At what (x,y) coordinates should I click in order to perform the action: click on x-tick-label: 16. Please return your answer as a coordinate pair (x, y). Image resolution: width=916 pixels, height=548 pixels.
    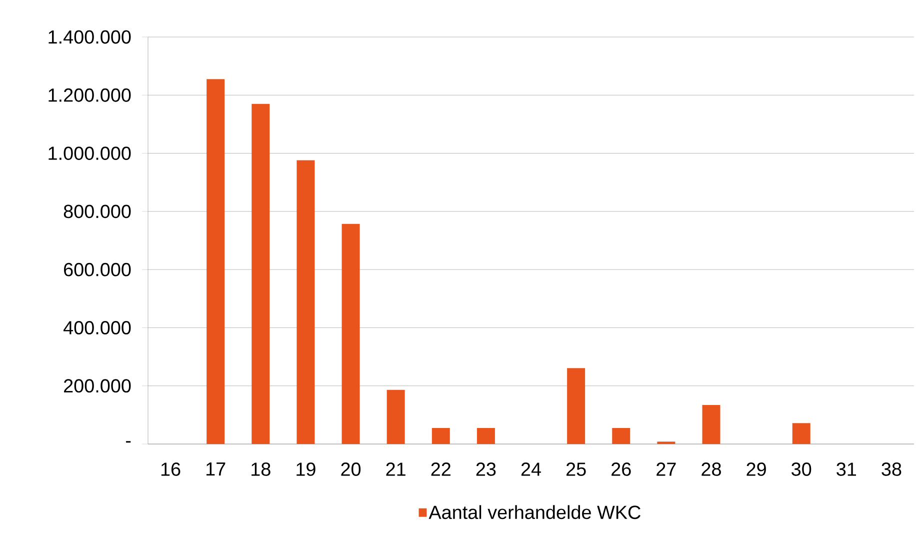
    Looking at the image, I should click on (170, 469).